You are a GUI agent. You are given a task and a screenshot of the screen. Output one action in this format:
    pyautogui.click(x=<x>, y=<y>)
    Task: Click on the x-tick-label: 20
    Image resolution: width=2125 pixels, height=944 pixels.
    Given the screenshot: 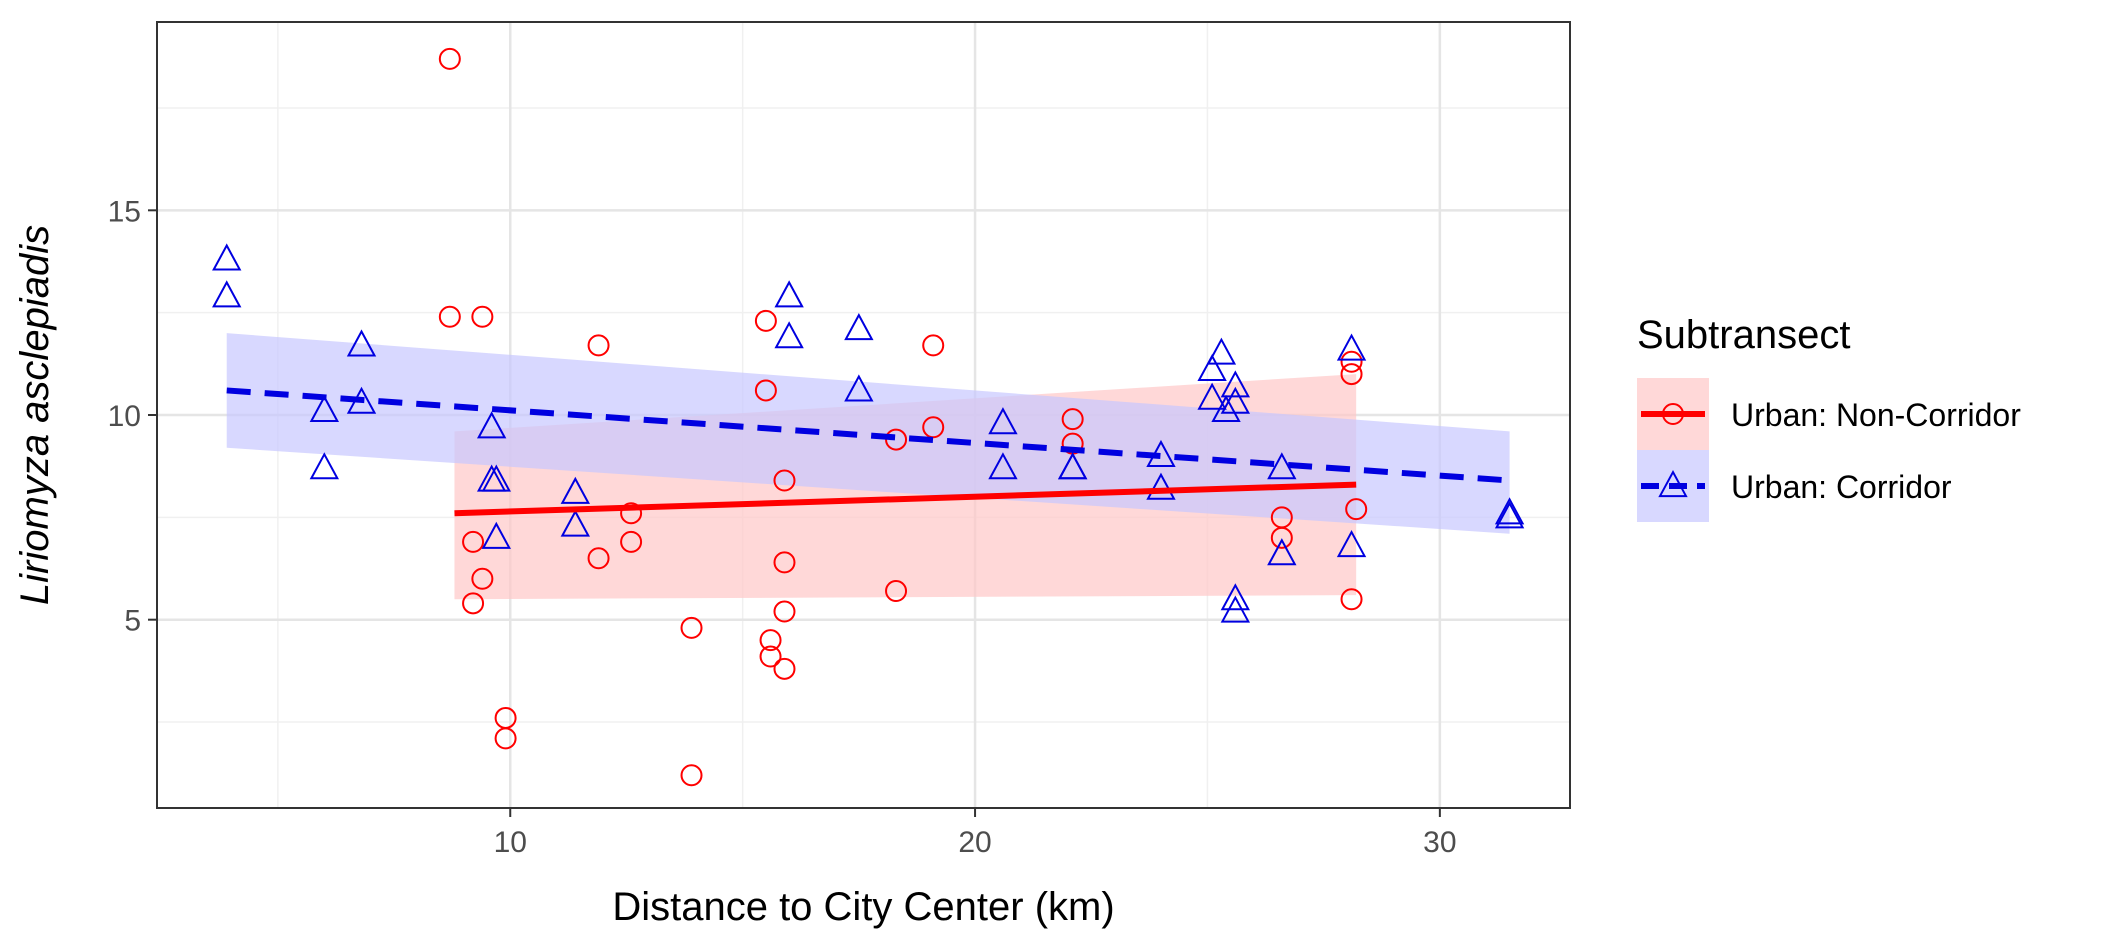 What is the action you would take?
    pyautogui.click(x=974, y=842)
    